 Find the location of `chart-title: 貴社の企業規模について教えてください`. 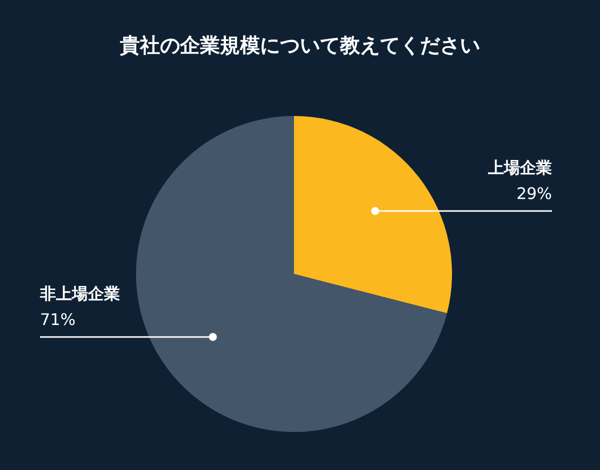

chart-title: 貴社の企業規模について教えてください is located at coordinates (299, 45).